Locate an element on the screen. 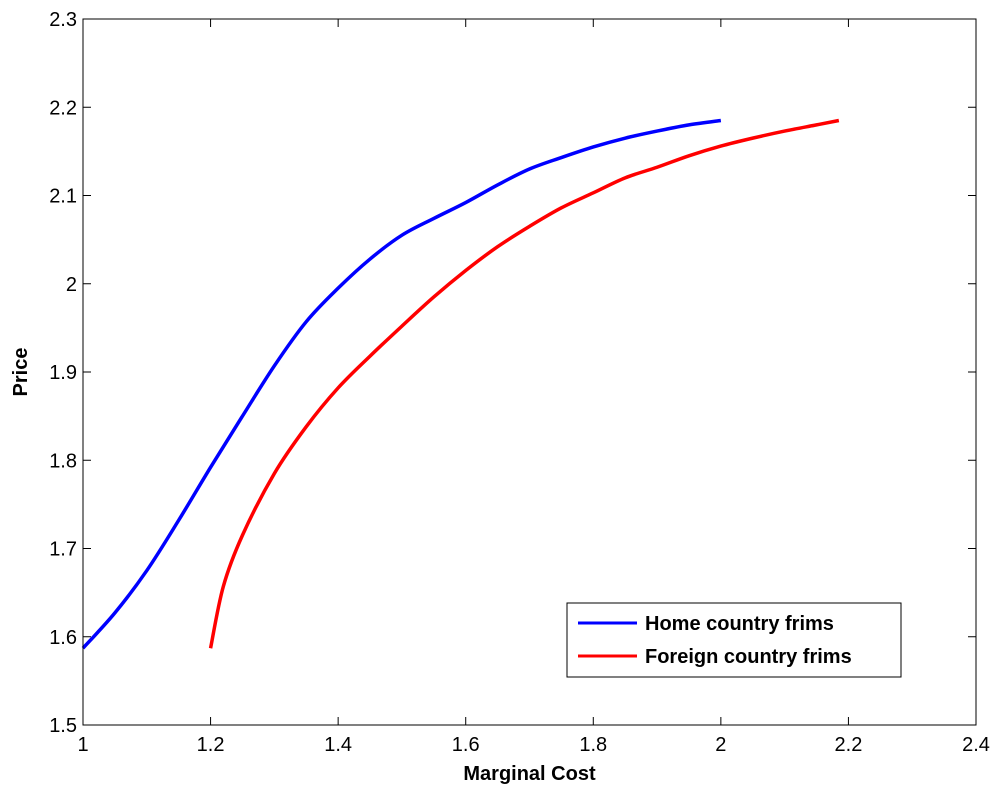  y-tick-label: 1.5 is located at coordinates (63, 726).